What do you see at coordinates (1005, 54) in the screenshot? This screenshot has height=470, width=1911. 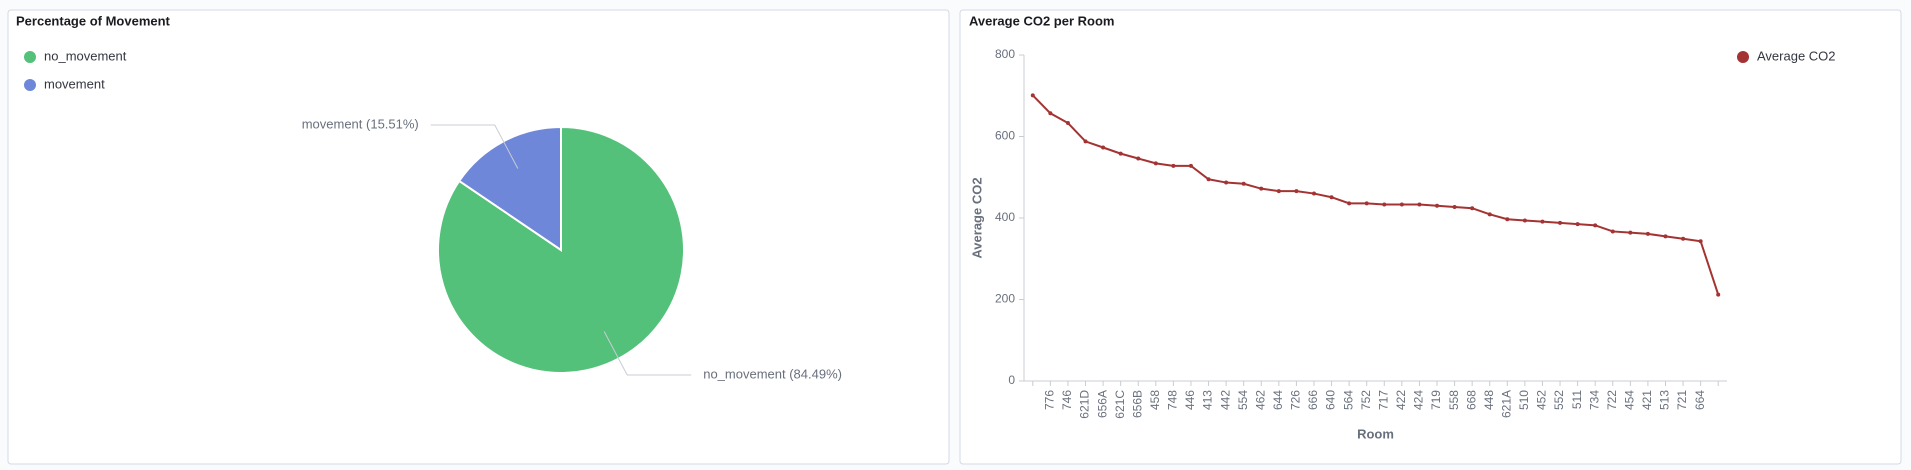 I see `y-tick-label: 800` at bounding box center [1005, 54].